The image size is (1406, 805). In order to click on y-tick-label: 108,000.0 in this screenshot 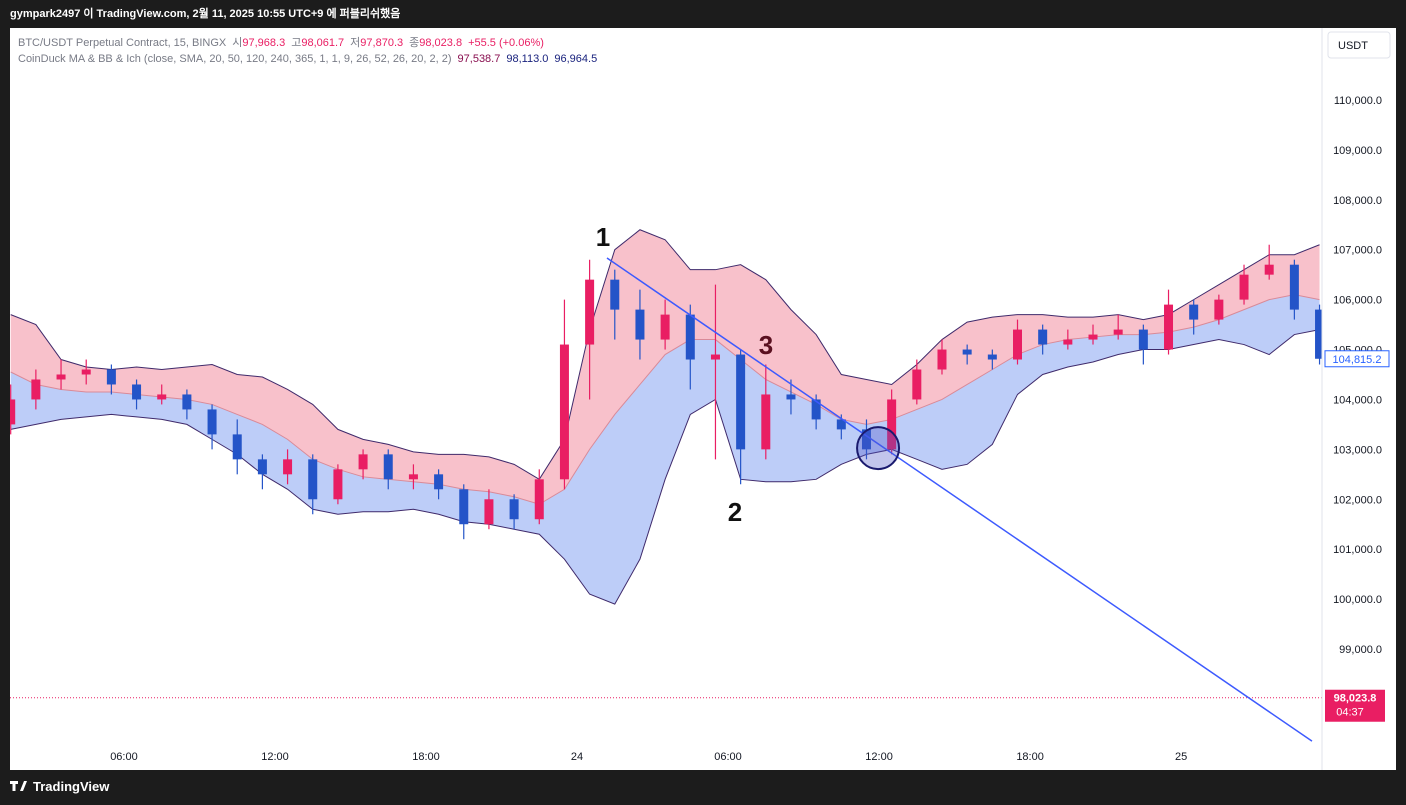, I will do `click(1357, 201)`.